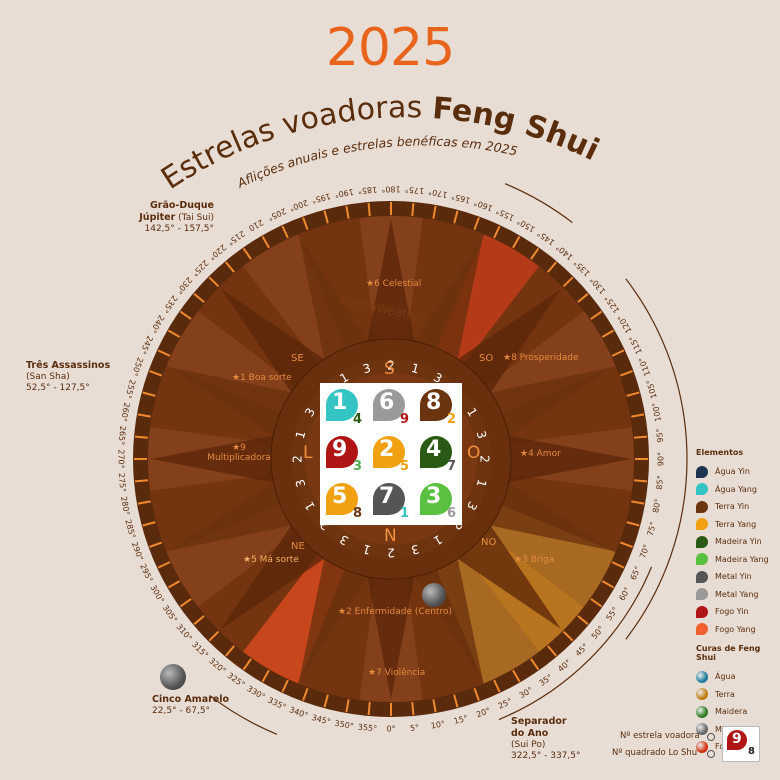 The height and width of the screenshot is (780, 780). What do you see at coordinates (405, 513) in the screenshot?
I see `lo-shu-number: 1` at bounding box center [405, 513].